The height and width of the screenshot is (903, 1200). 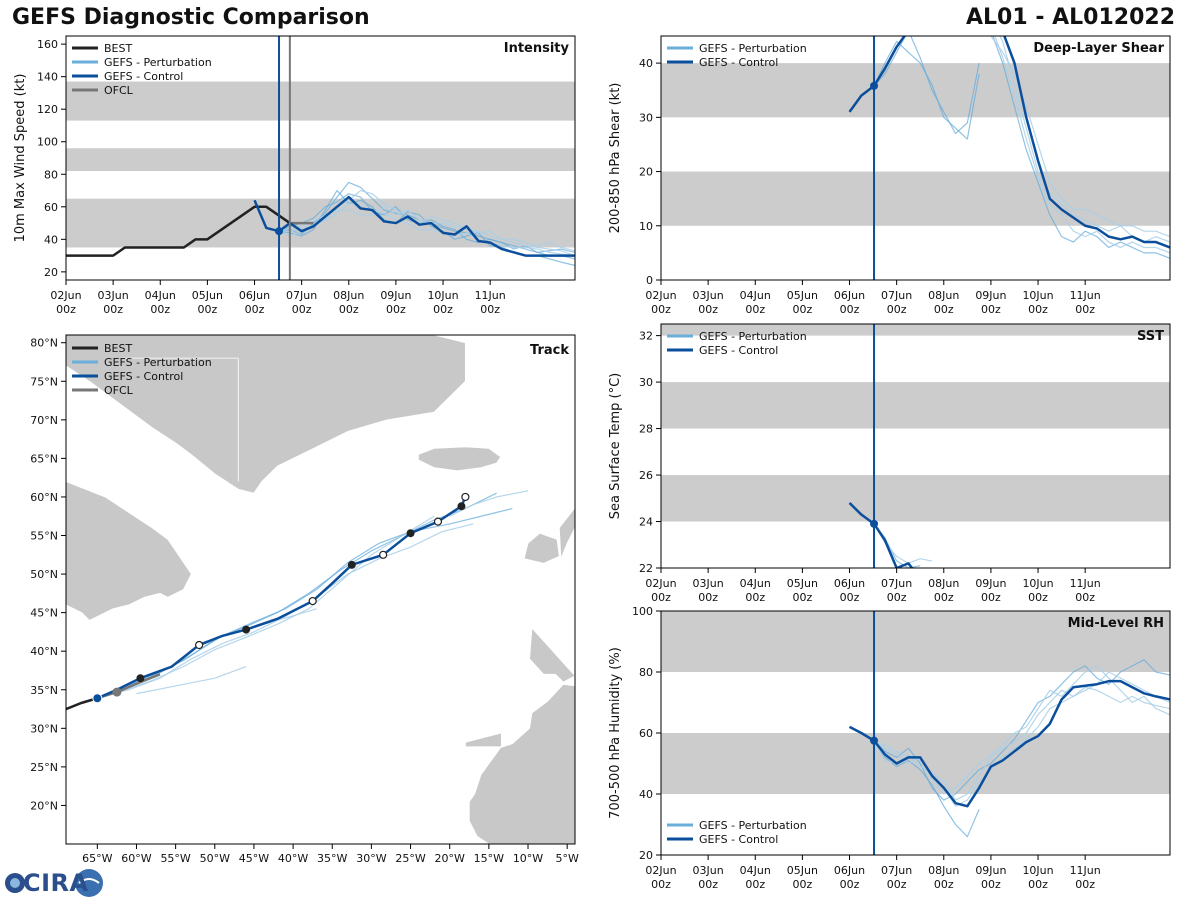 I want to click on track-marker-control, so click(x=97, y=698).